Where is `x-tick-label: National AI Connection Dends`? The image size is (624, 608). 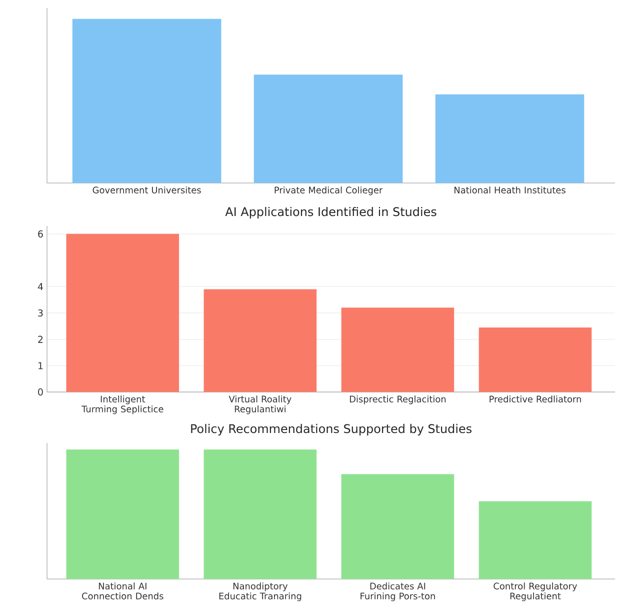 x-tick-label: National AI Connection Dends is located at coordinates (123, 591).